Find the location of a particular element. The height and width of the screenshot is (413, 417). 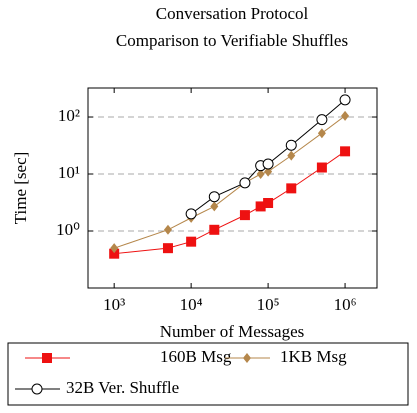

legend-box is located at coordinates (208, 374).